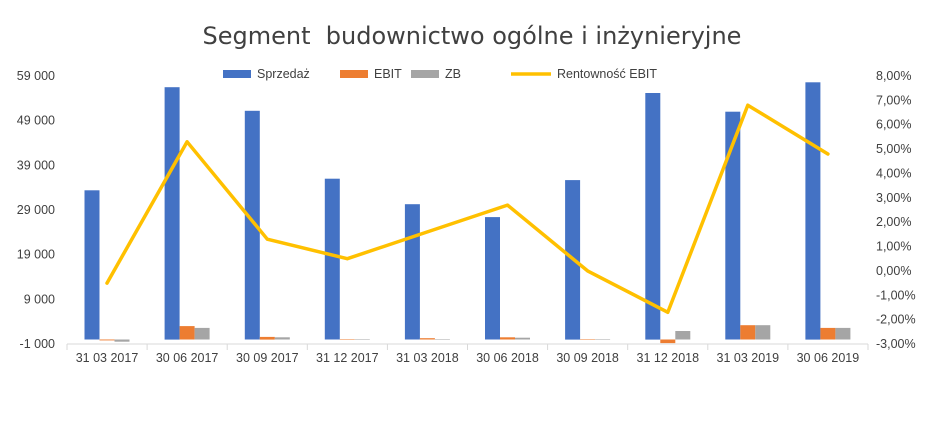 This screenshot has width=944, height=423. What do you see at coordinates (893, 222) in the screenshot?
I see `y-right-tick-label: 2,00%` at bounding box center [893, 222].